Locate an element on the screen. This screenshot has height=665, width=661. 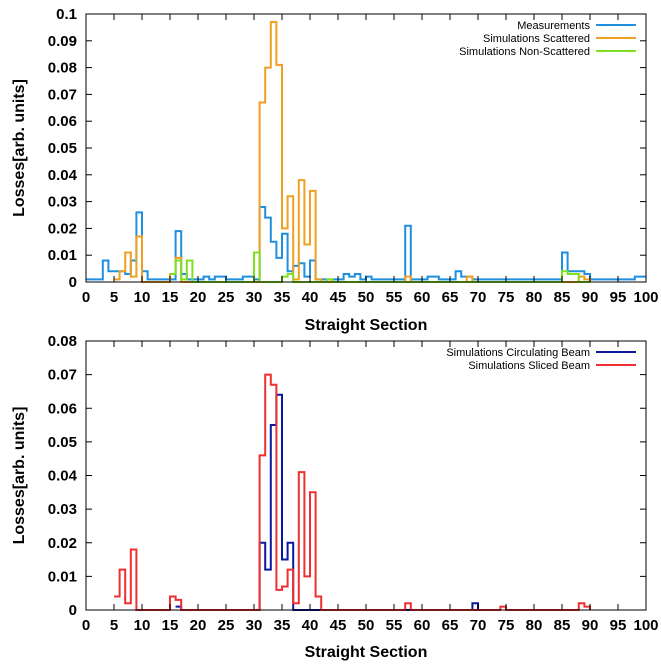
legend-label: Simulations Circulating Beam is located at coordinates (518, 353).